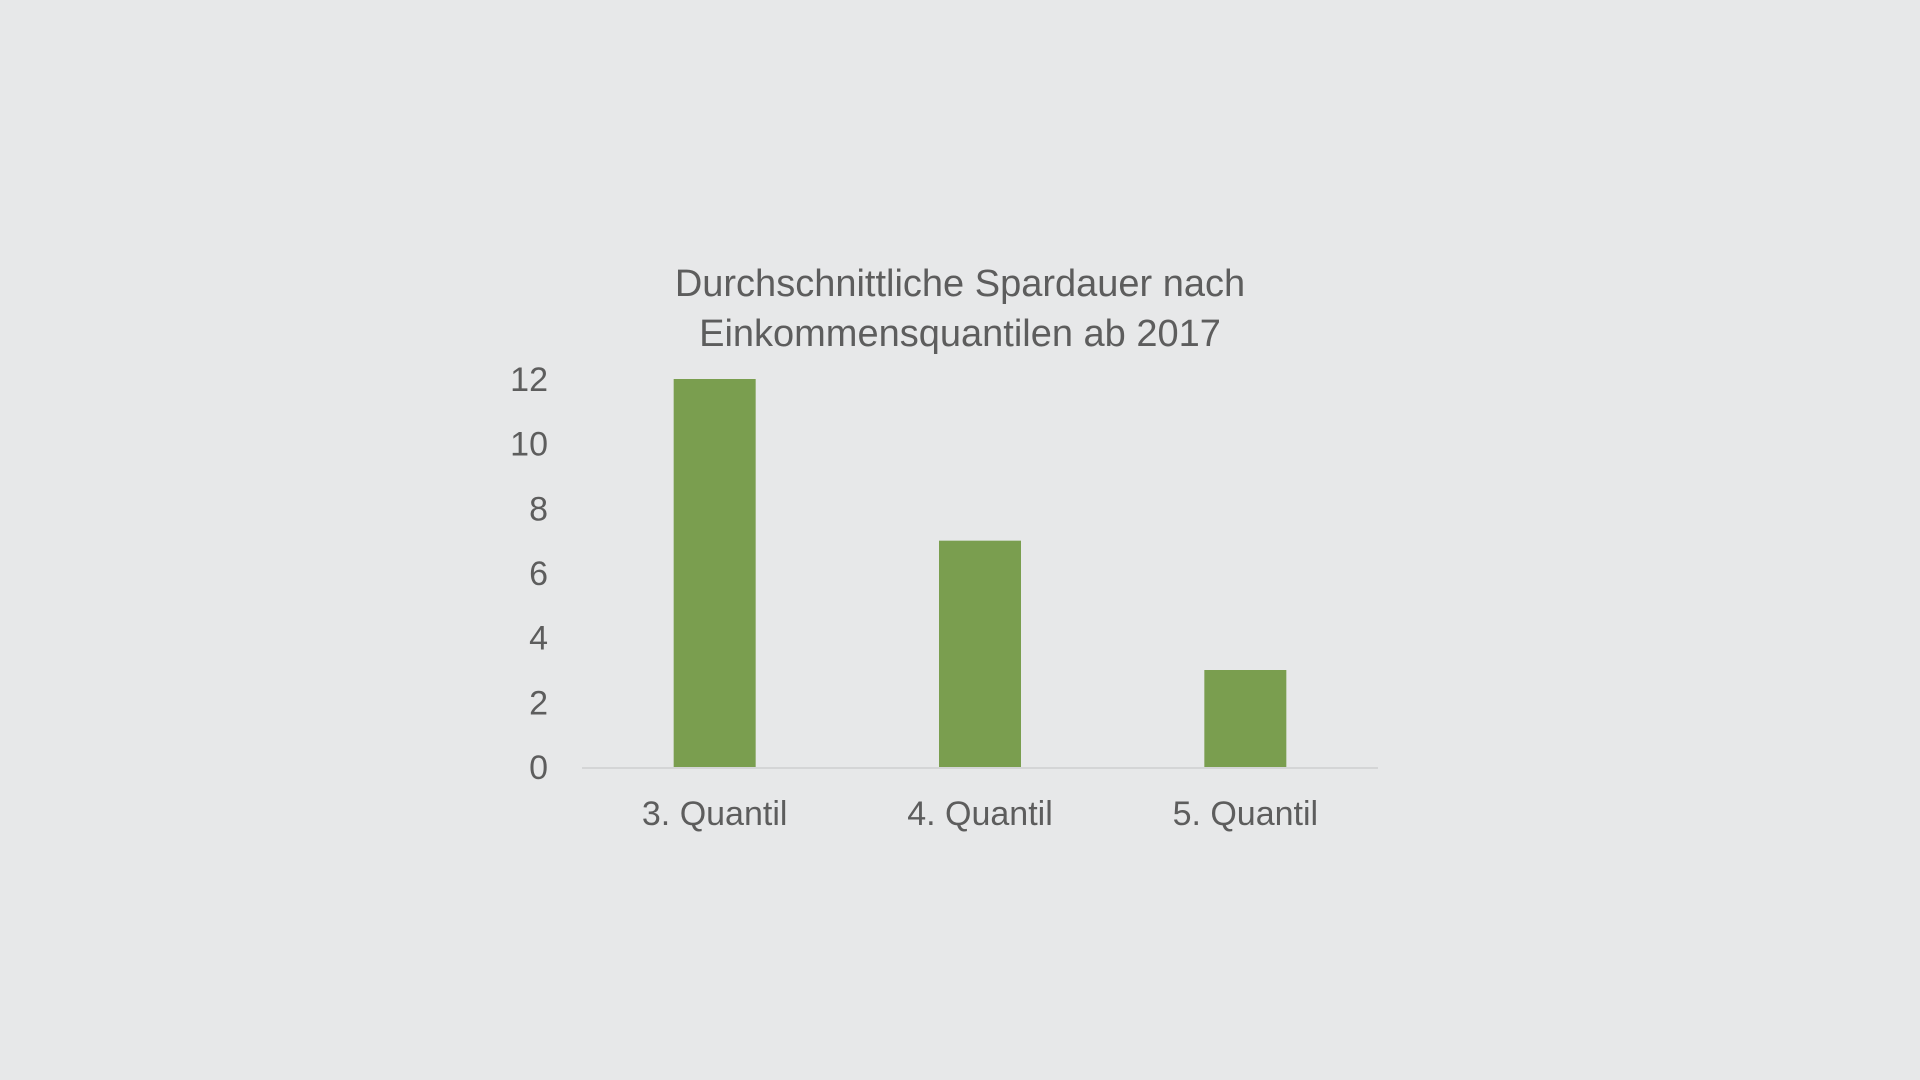 This screenshot has width=1920, height=1080. I want to click on y-tick-label: 0, so click(538, 768).